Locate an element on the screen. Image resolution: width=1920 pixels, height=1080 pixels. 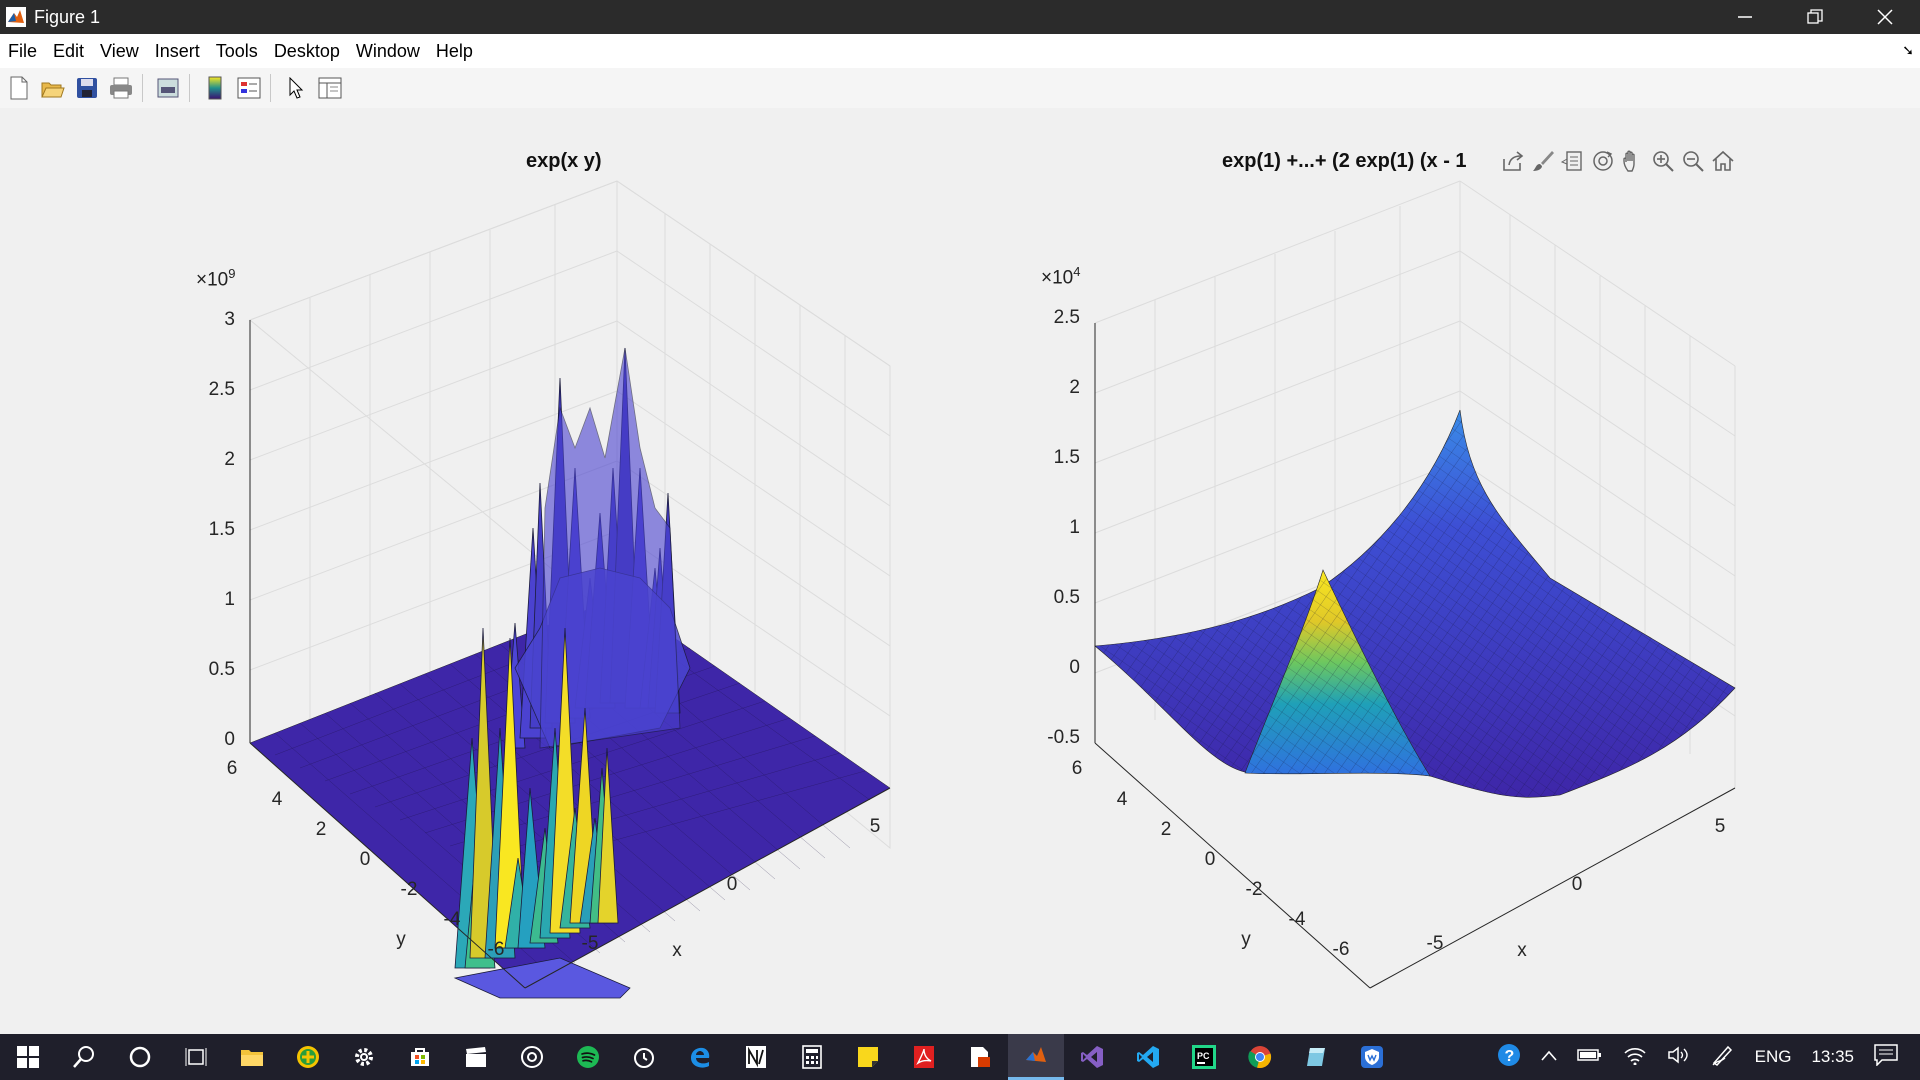
insert-legend-button is located at coordinates (249, 88).